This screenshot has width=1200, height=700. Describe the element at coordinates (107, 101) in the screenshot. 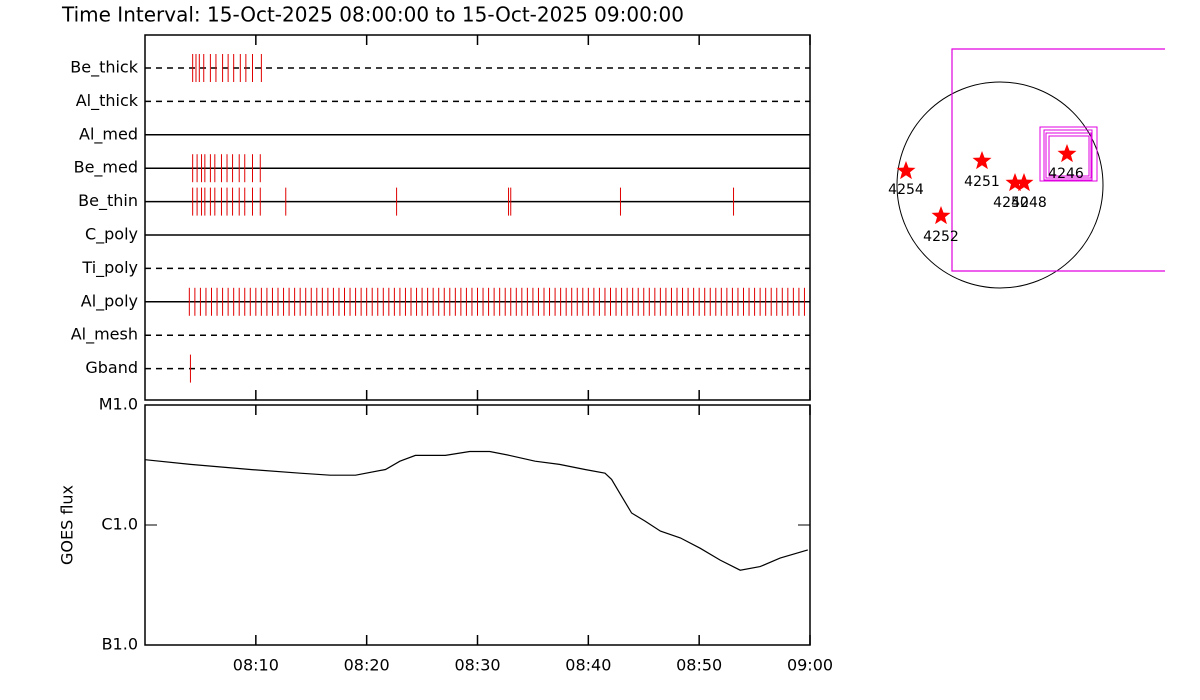

I see `row-label: Al_thick` at that location.